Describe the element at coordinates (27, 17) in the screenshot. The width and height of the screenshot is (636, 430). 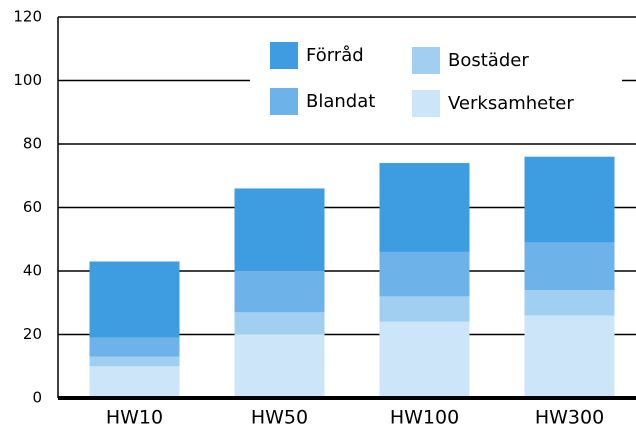
I see `y-tick-label: 120` at that location.